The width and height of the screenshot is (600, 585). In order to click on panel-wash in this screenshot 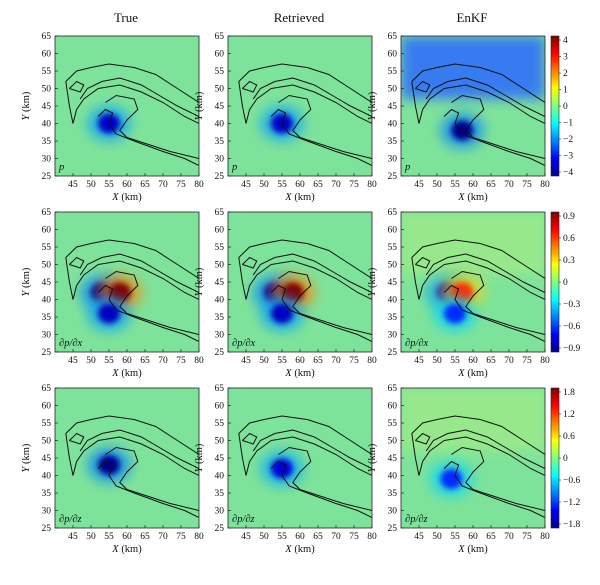, I will do `click(473, 243)`.